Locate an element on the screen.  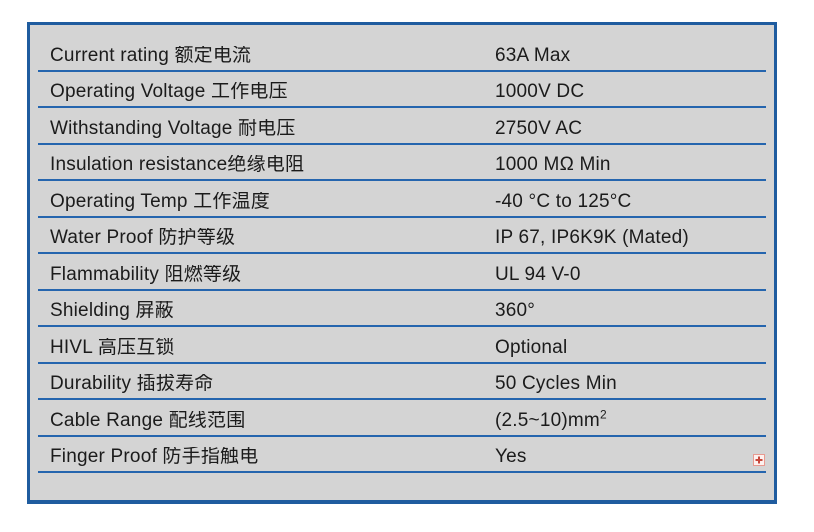
spec-value: Optional is located at coordinates (531, 347).